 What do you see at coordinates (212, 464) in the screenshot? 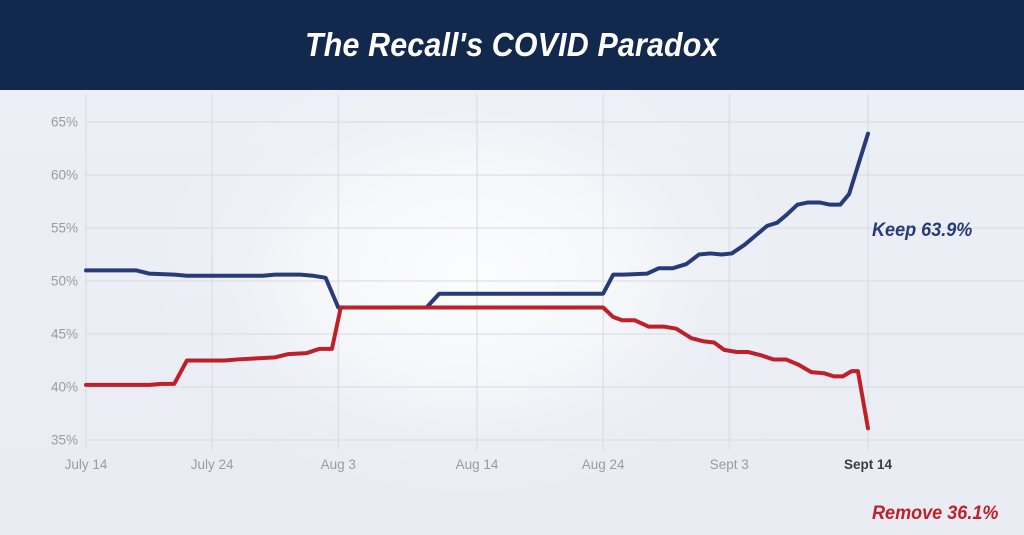
I see `x-axis-tick-label: July 24` at bounding box center [212, 464].